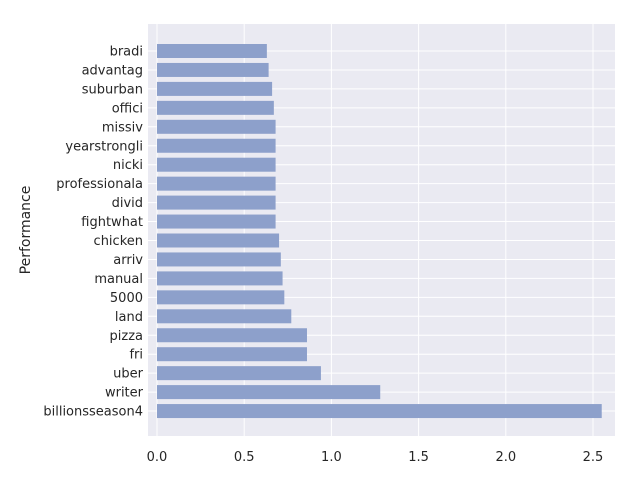 The width and height of the screenshot is (640, 480). What do you see at coordinates (118, 279) in the screenshot?
I see `category-label: manual` at bounding box center [118, 279].